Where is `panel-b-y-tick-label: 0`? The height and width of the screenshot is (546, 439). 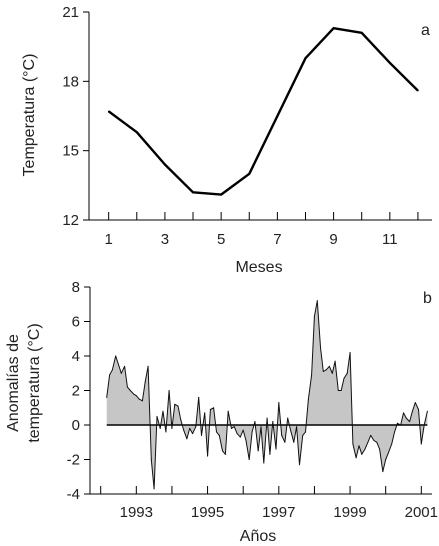
panel-b-y-tick-label: 0 is located at coordinates (76, 425).